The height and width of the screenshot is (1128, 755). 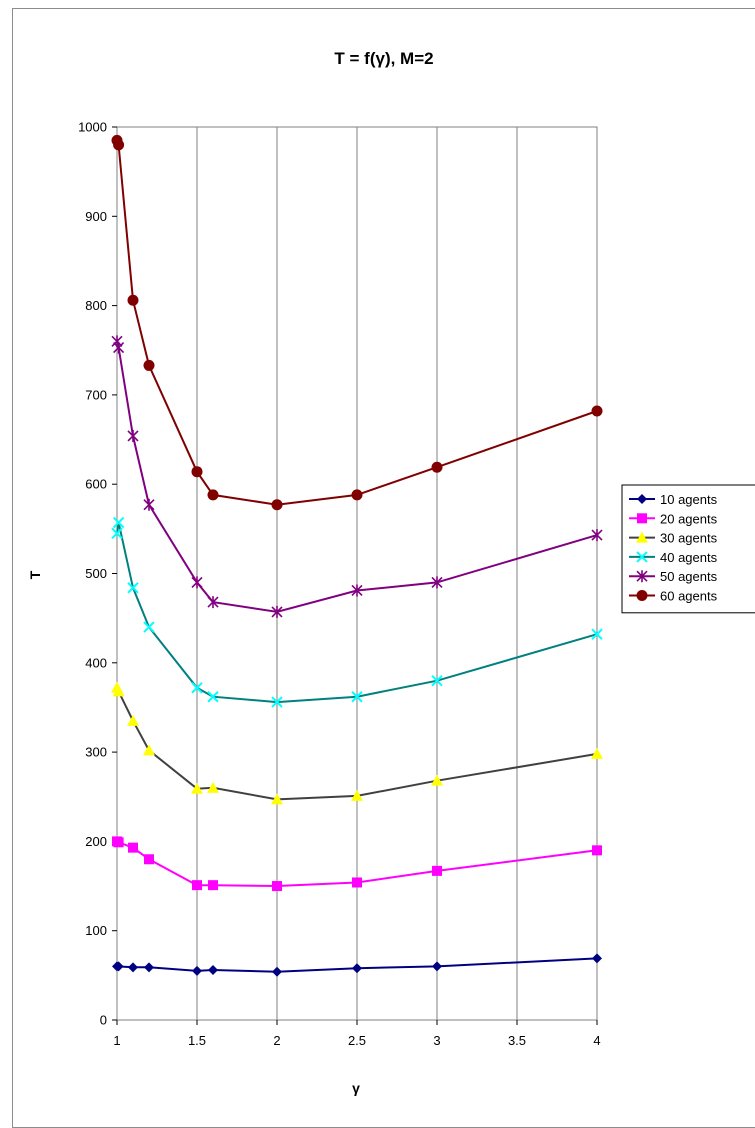 I want to click on legend-label: 20 agents, so click(x=689, y=518).